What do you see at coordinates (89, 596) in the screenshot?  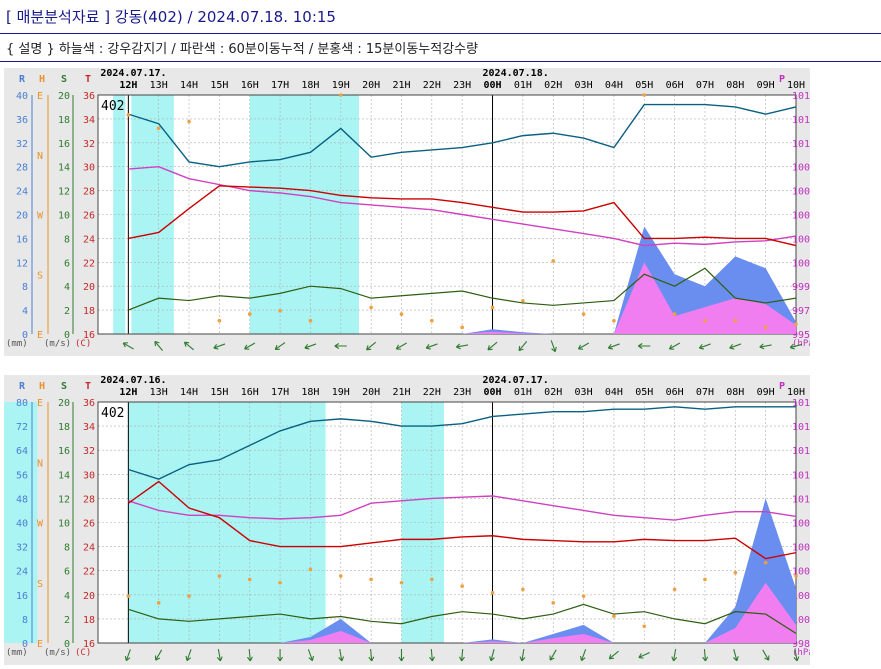 I see `t-tick: 20` at bounding box center [89, 596].